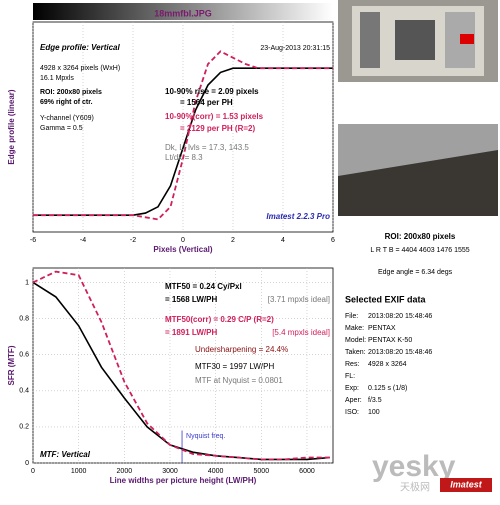 This screenshot has width=500, height=505. I want to click on exif-value: 100, so click(374, 412).